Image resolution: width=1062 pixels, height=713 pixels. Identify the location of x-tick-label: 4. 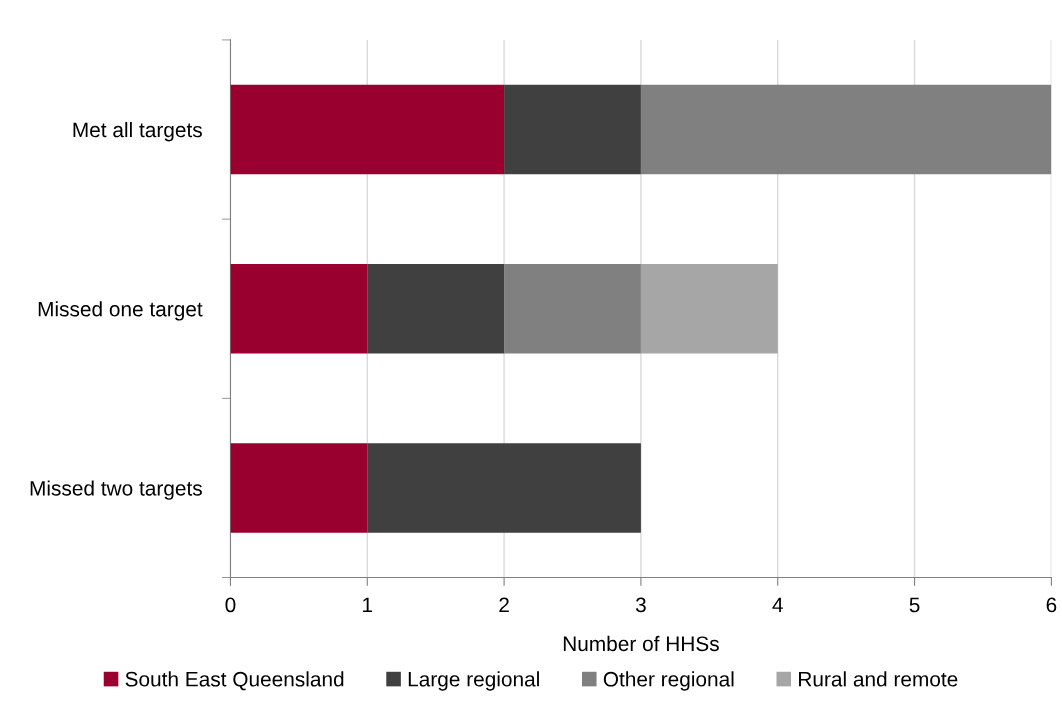
(777, 605).